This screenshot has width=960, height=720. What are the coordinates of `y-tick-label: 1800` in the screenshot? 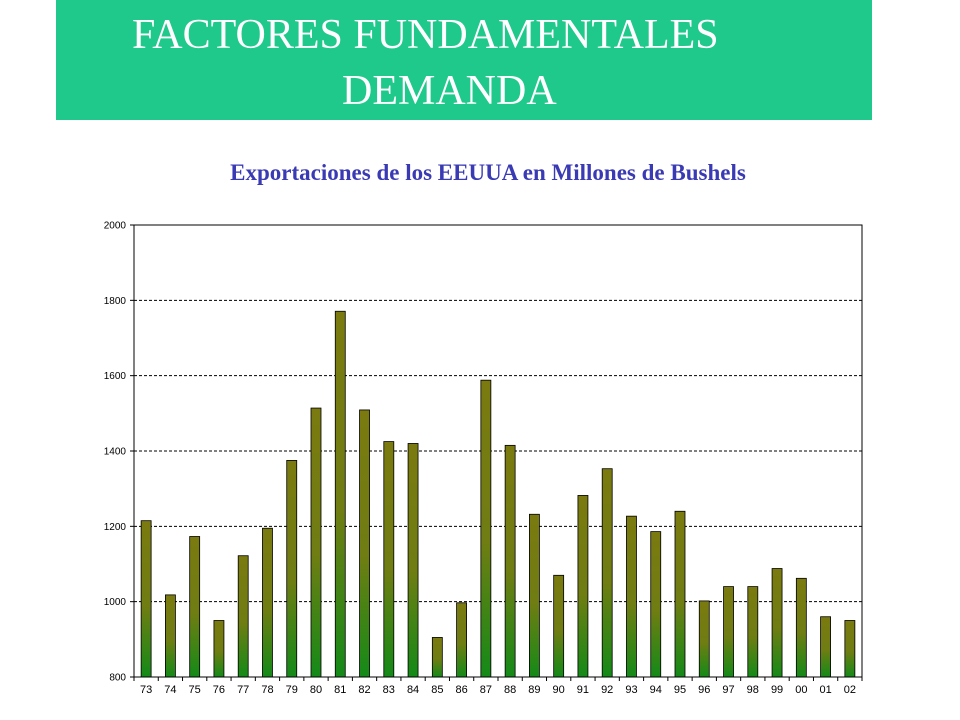 It's located at (115, 301).